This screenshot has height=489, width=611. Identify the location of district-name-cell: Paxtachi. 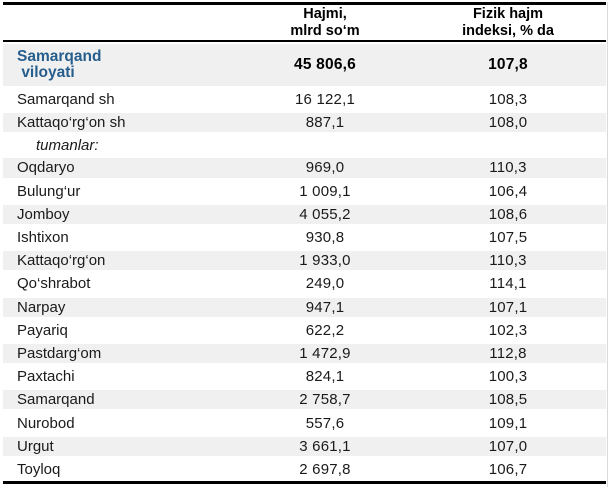
(46, 377).